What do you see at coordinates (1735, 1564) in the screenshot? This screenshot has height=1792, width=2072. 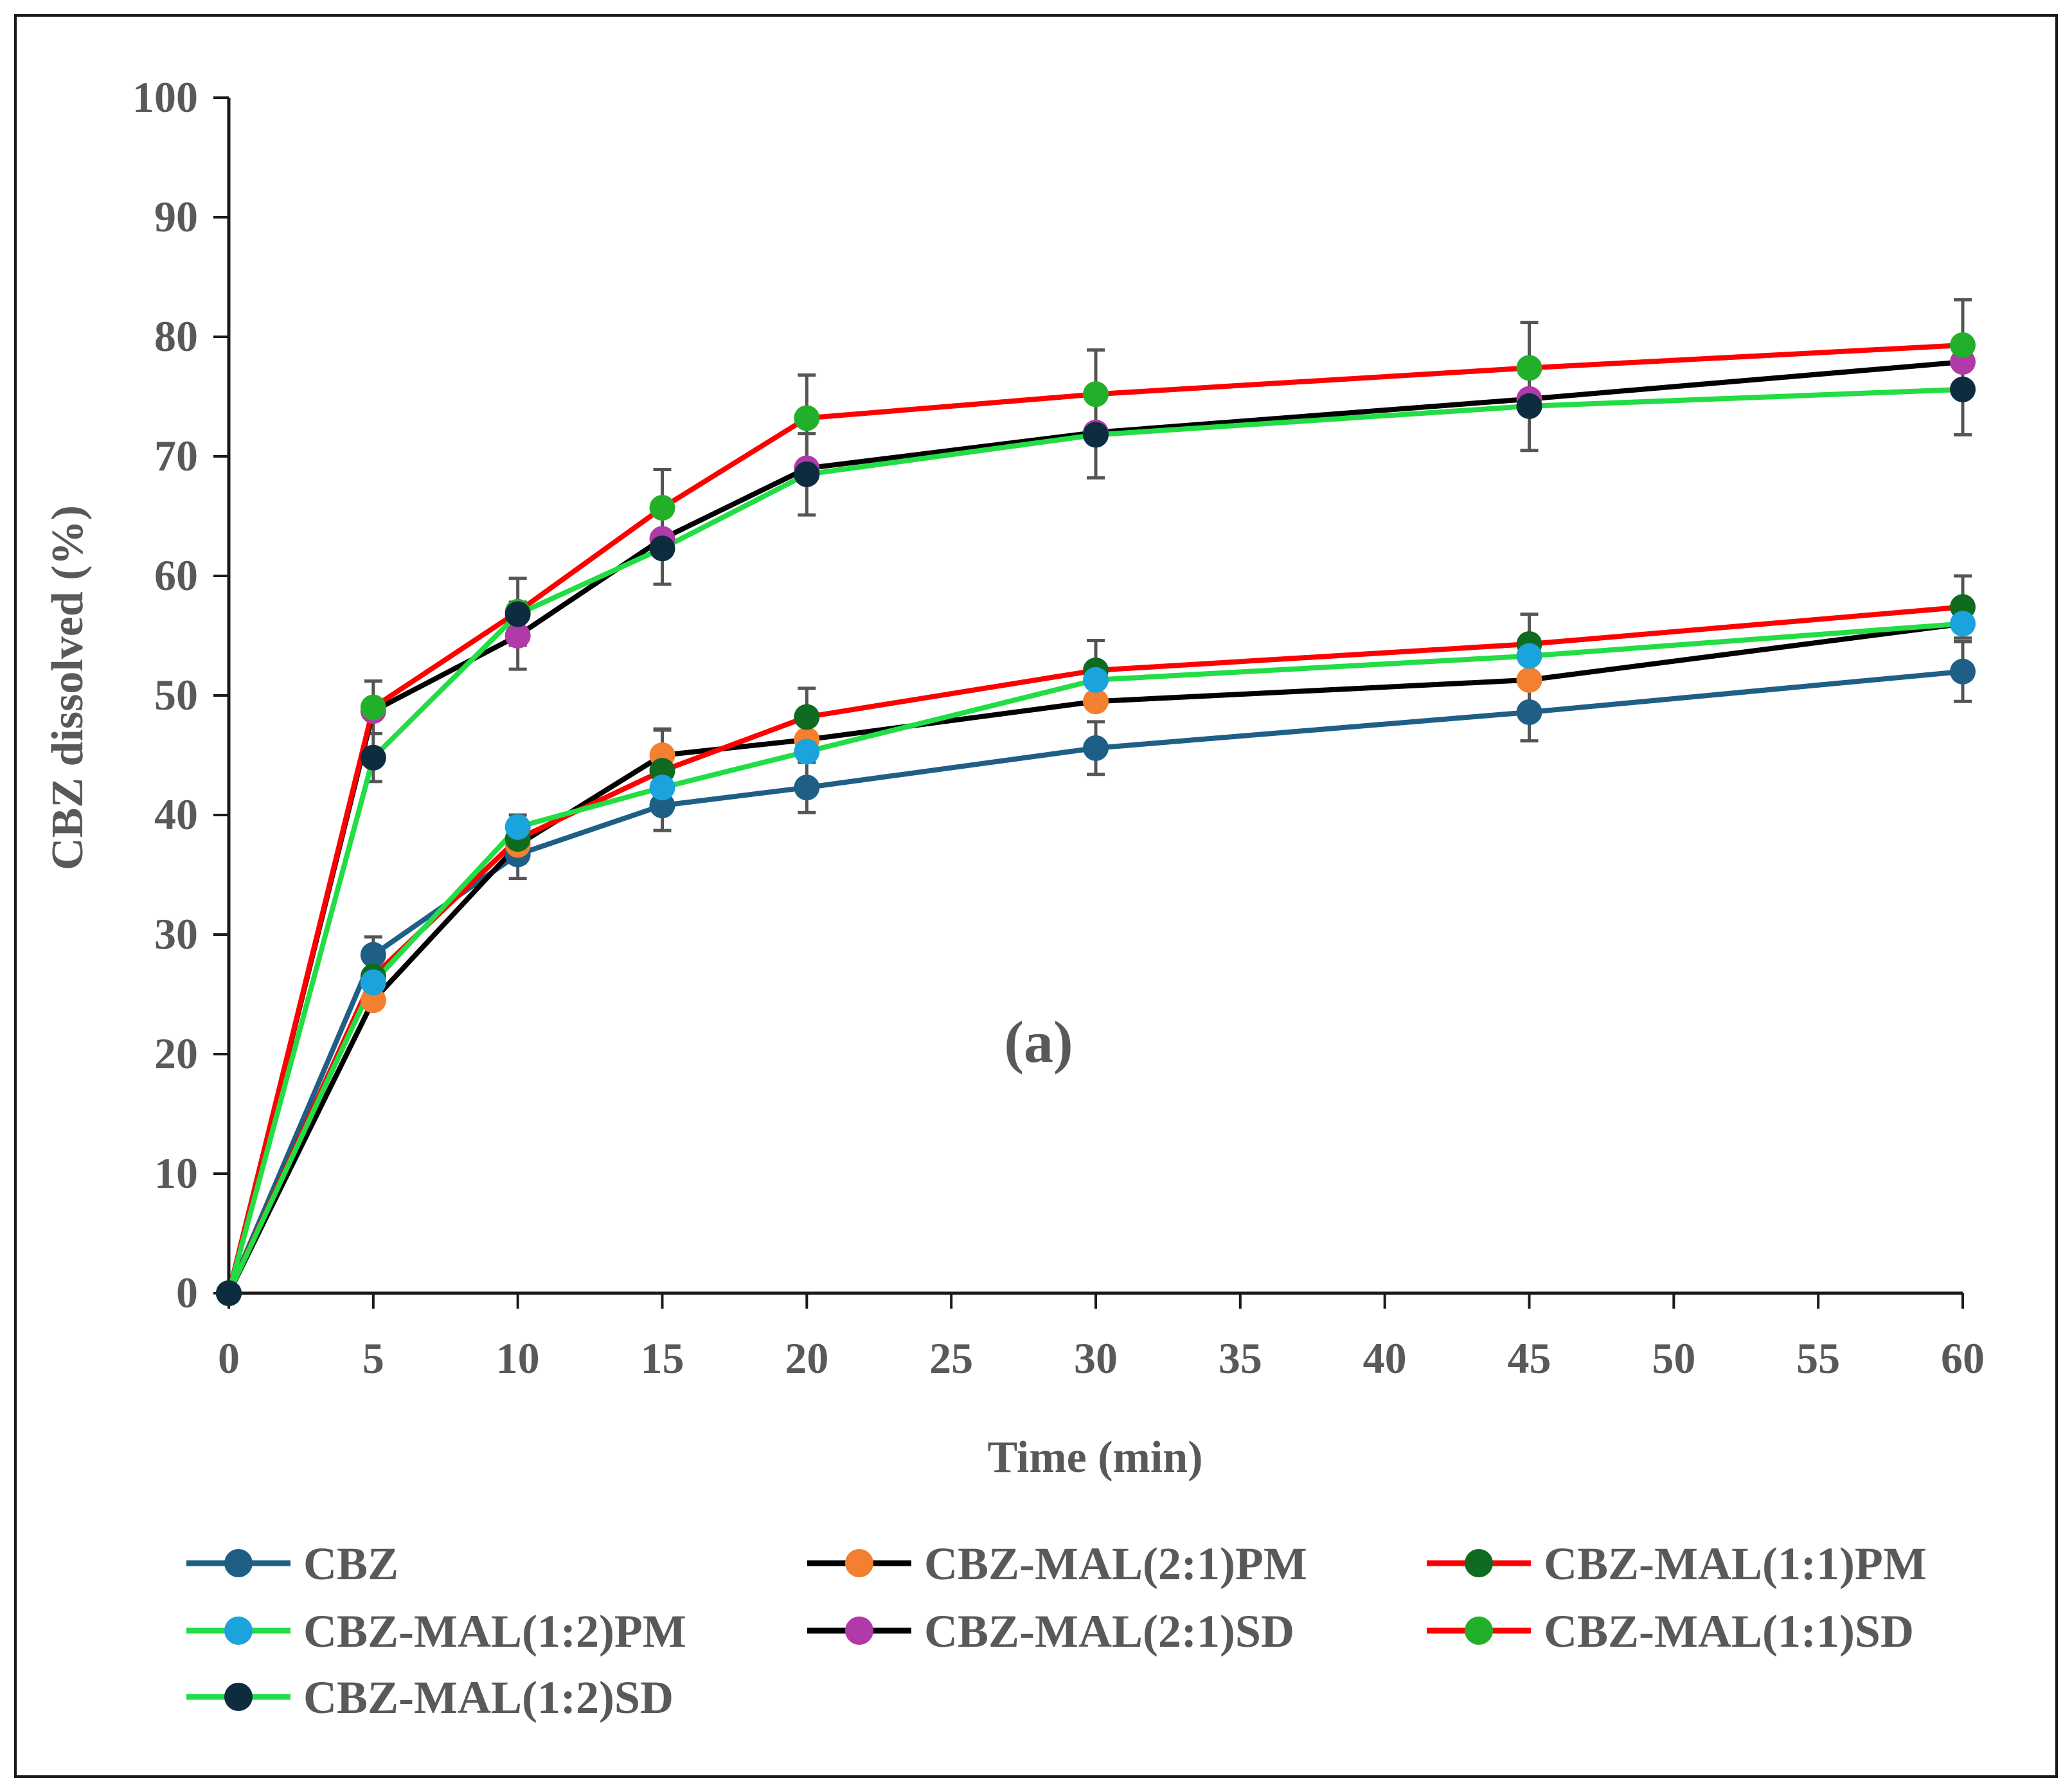 I see `legend-label: CBZ-MAL(1:1)PM` at bounding box center [1735, 1564].